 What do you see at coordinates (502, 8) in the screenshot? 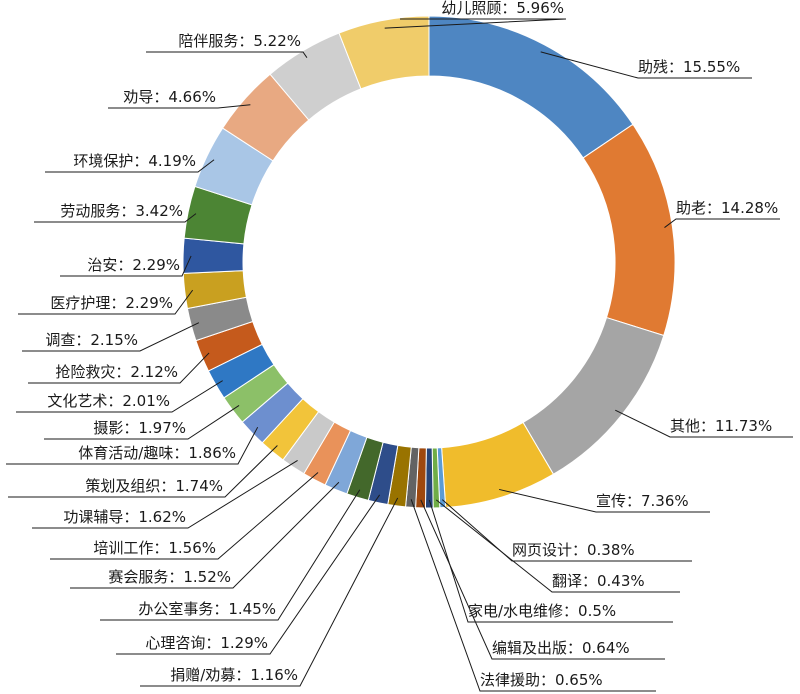
I see `data-label: 幼儿照顾：5.96%` at bounding box center [502, 8].